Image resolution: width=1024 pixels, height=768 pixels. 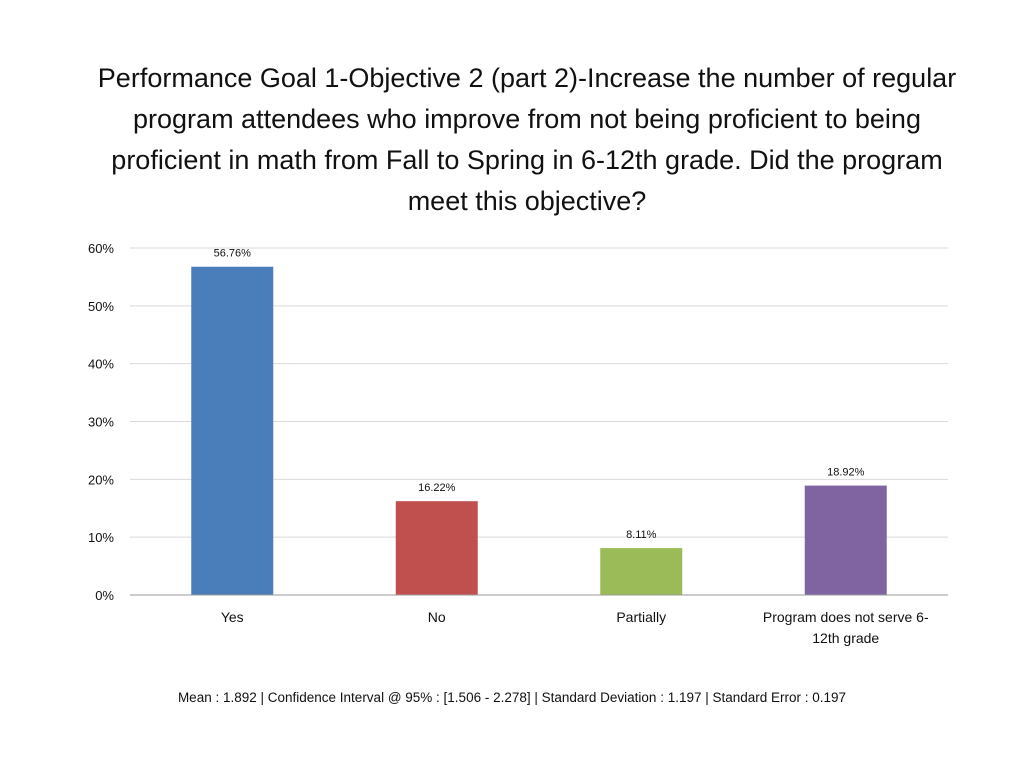 I want to click on data-label: 16.22%, so click(x=437, y=488).